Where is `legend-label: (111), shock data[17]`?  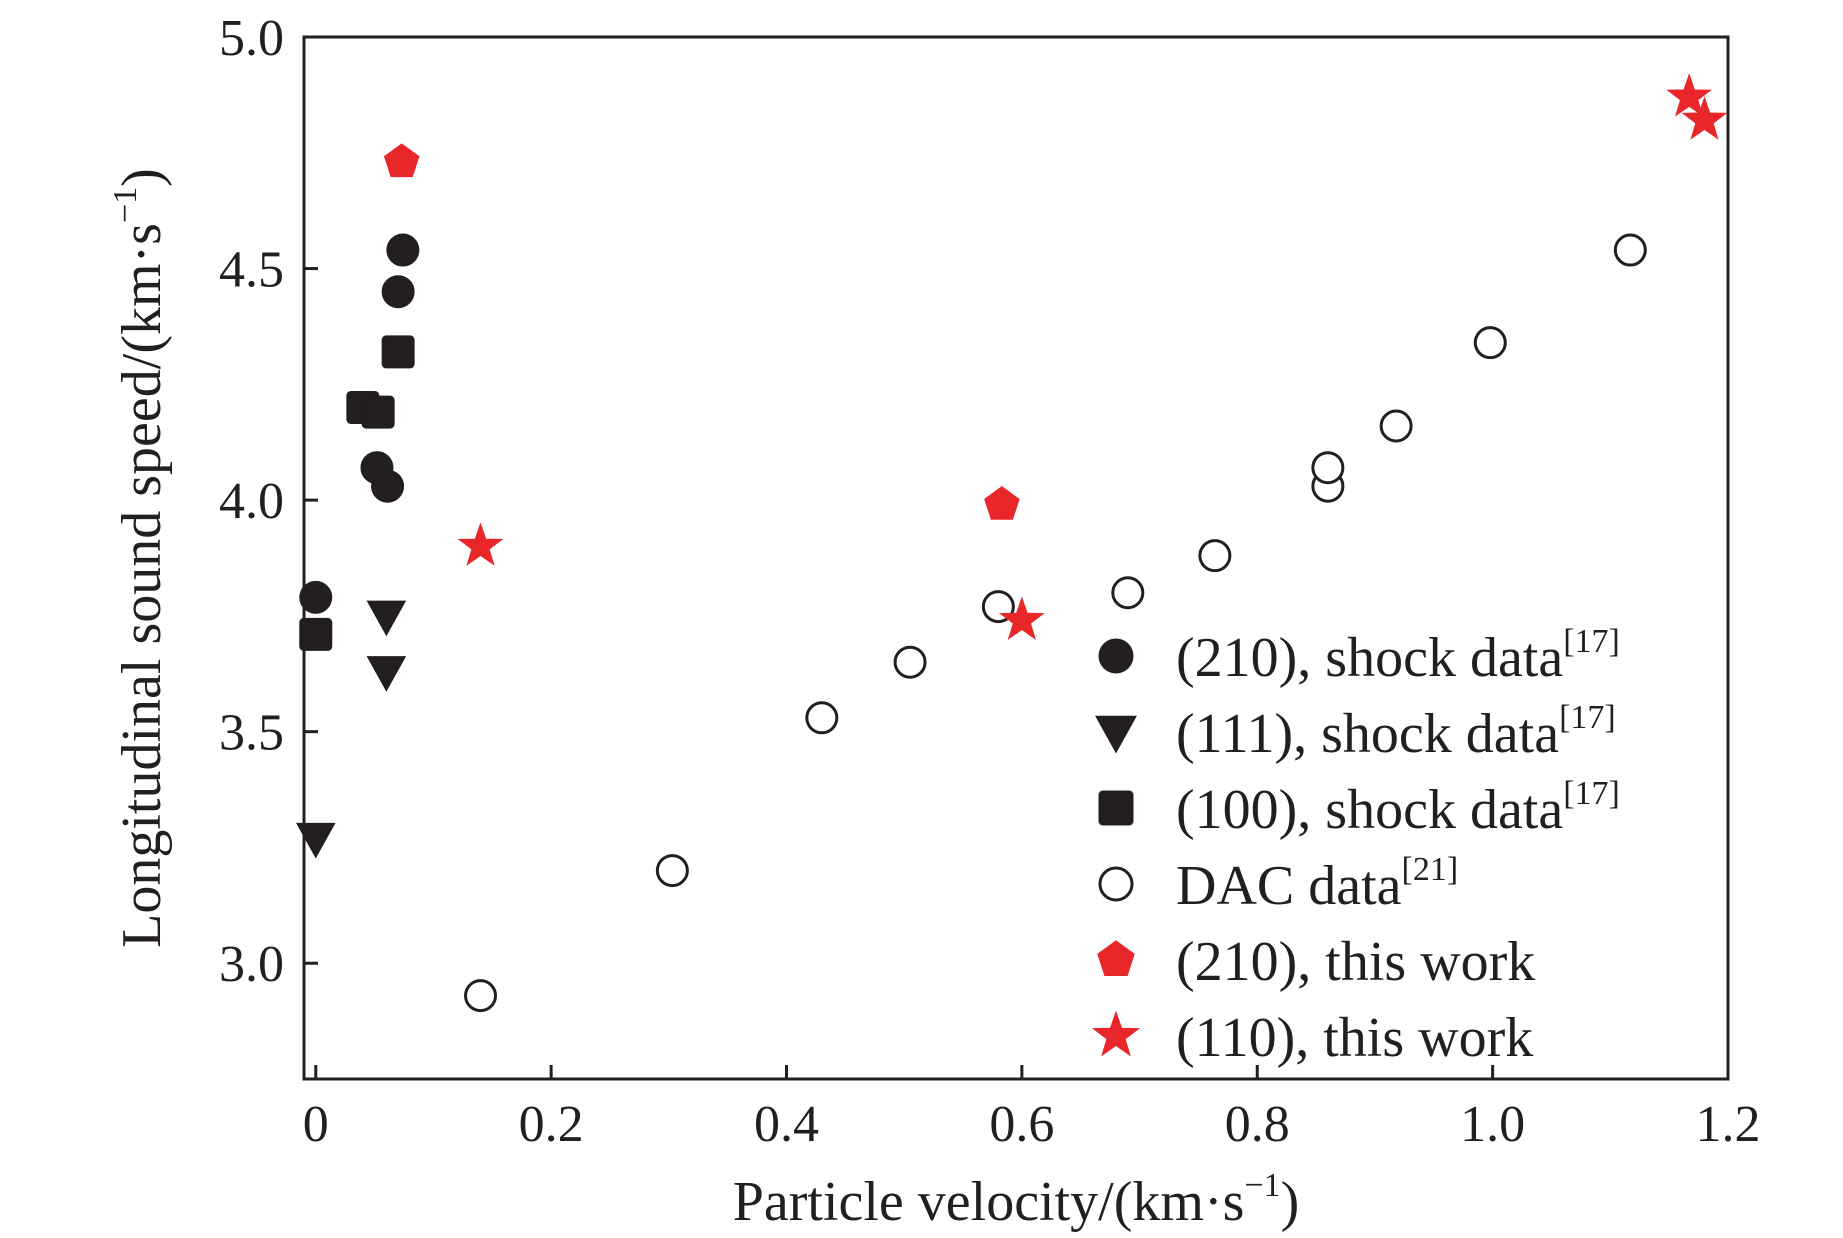 legend-label: (111), shock data[17] is located at coordinates (1396, 732).